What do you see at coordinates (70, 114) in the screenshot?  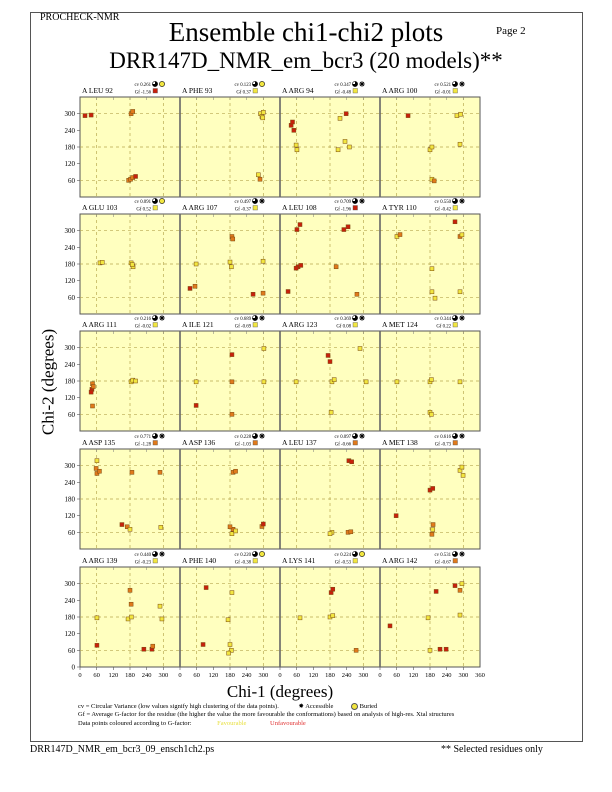 I see `y-tick-label: 300` at bounding box center [70, 114].